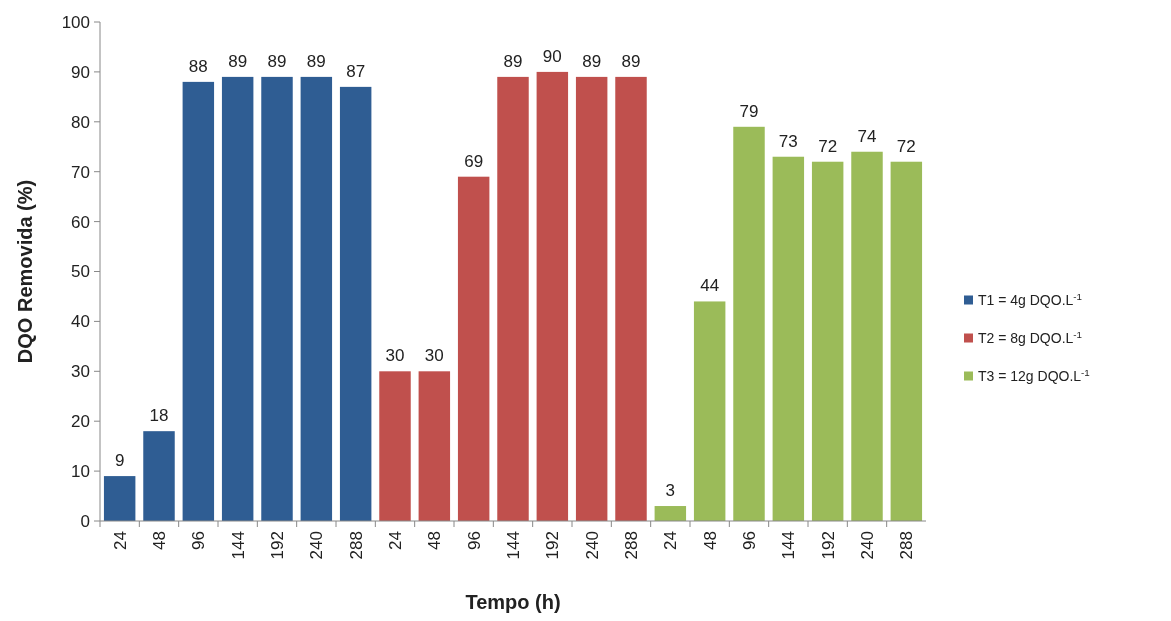 This screenshot has width=1171, height=621. Describe the element at coordinates (159, 416) in the screenshot. I see `data-label: 18` at that location.